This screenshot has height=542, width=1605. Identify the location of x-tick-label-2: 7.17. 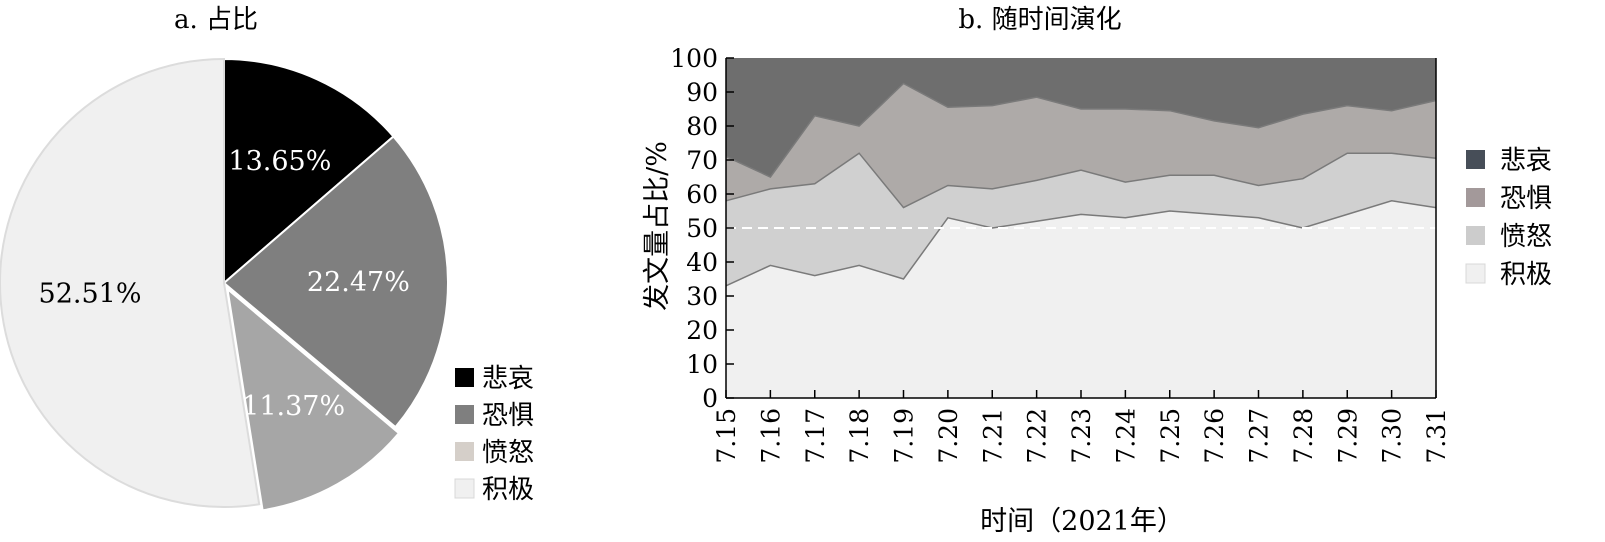
(815, 436).